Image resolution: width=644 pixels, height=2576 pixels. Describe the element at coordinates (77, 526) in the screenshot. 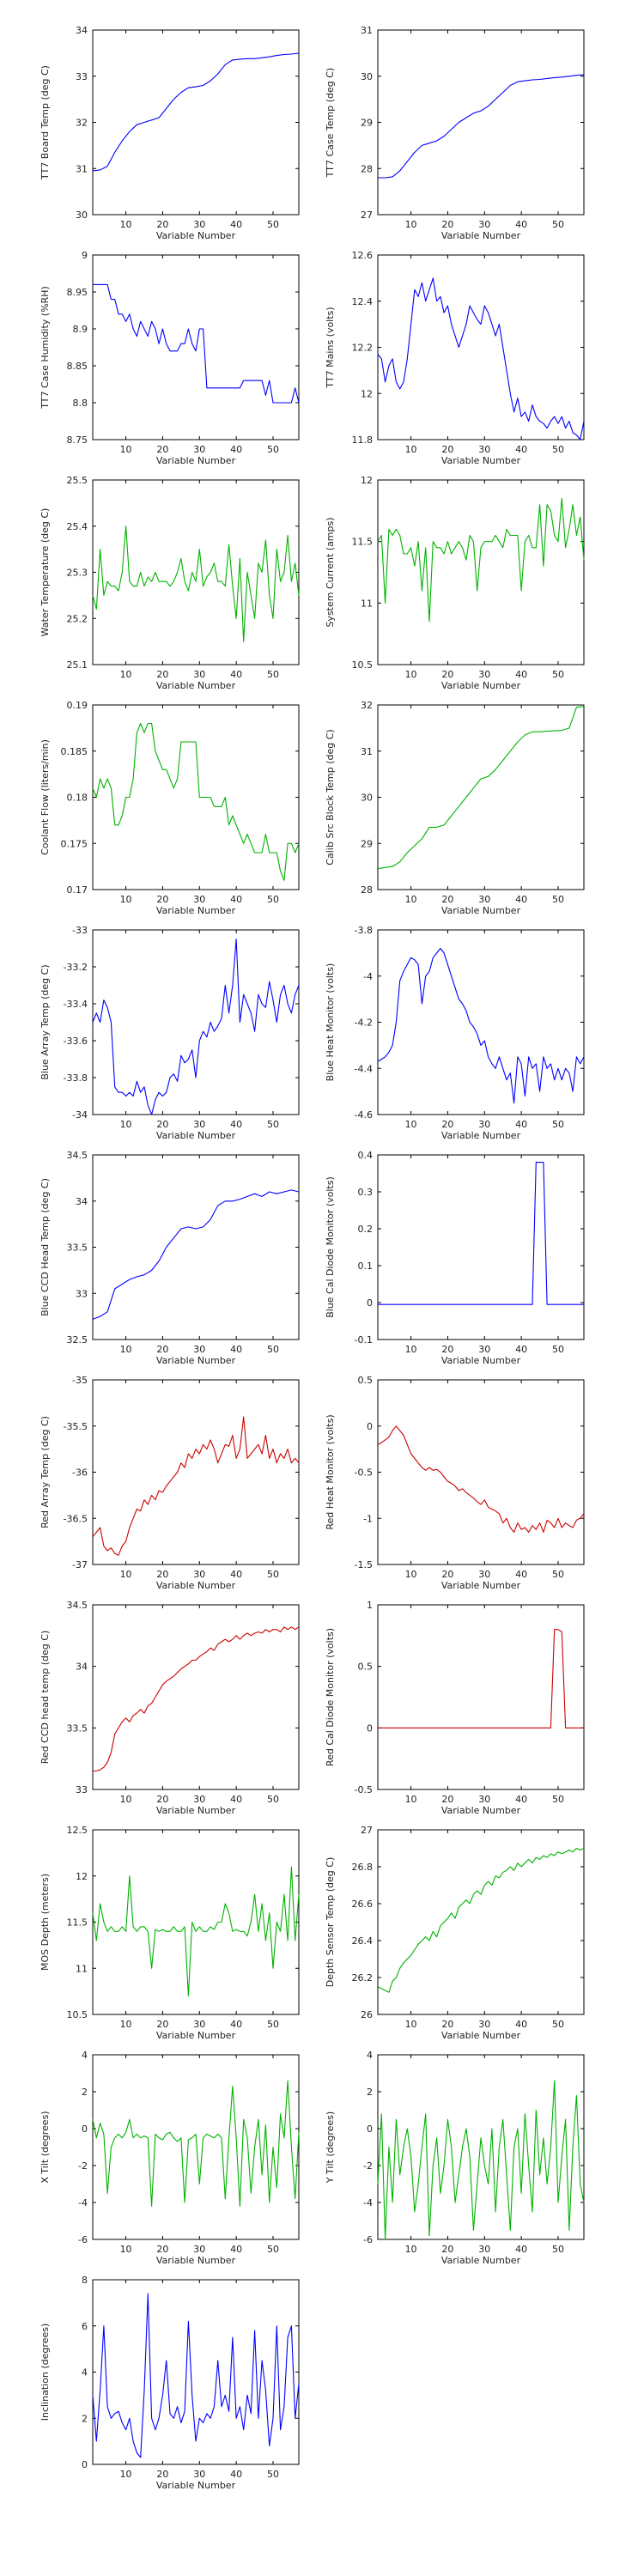

I see `y-tick-label: 25.4` at that location.